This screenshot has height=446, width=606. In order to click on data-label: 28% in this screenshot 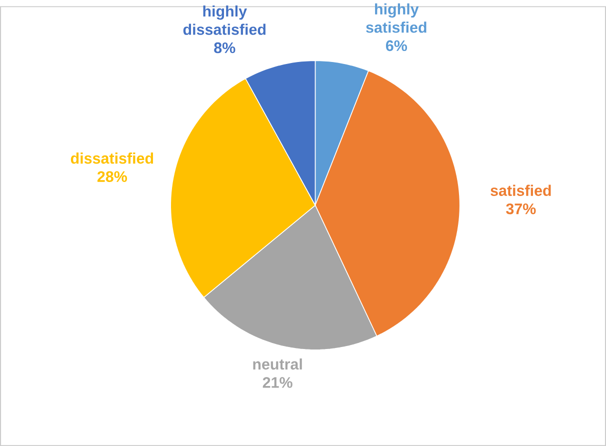, I will do `click(112, 176)`.